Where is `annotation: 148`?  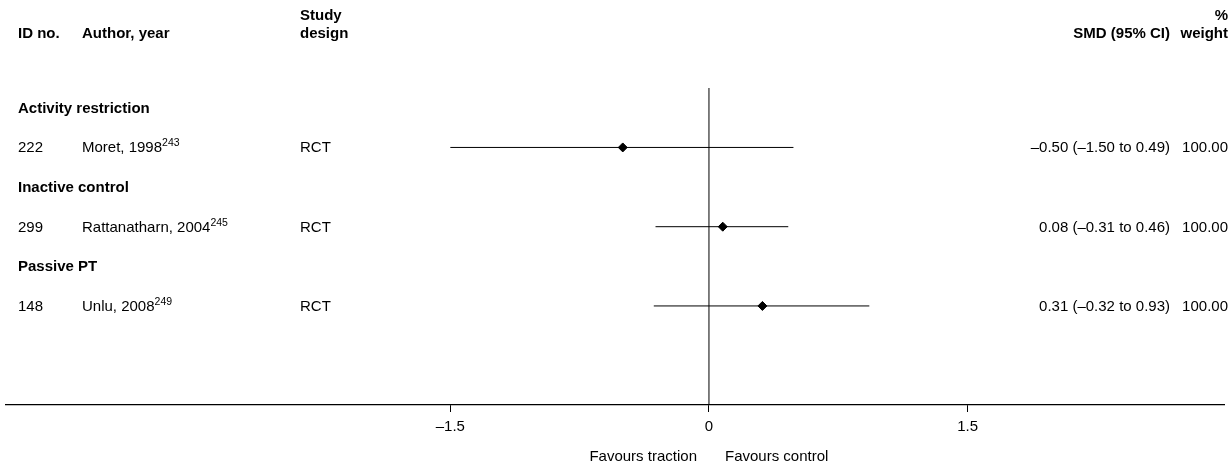
annotation: 148 is located at coordinates (31, 305).